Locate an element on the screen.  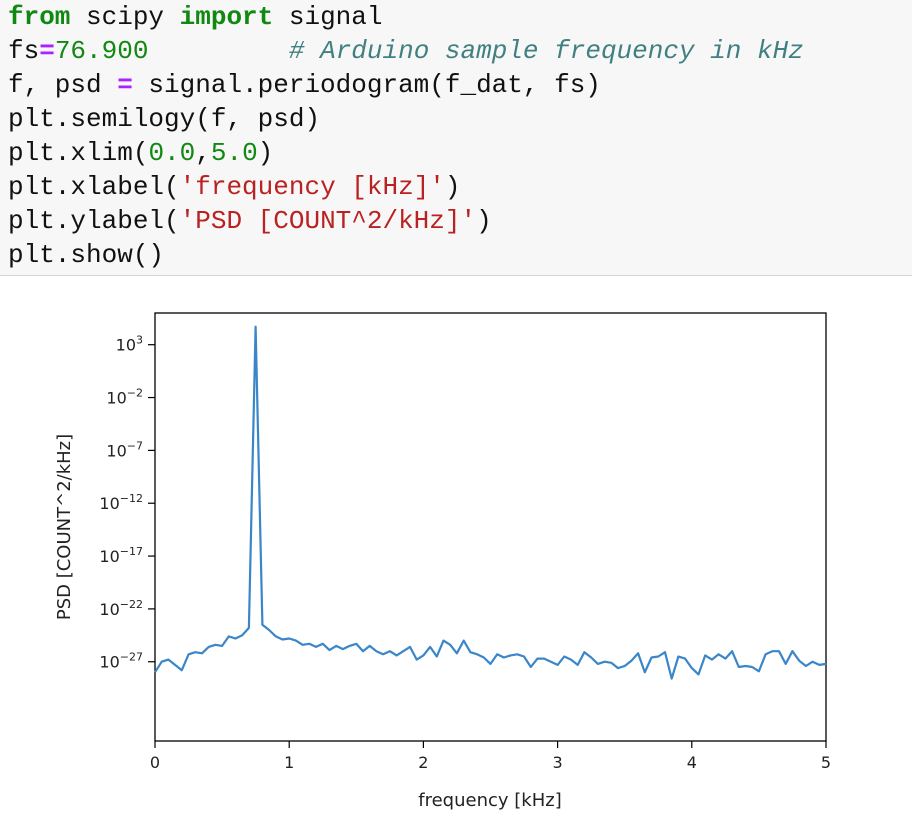
code-token: 'frequency [kHz]' is located at coordinates (312, 187).